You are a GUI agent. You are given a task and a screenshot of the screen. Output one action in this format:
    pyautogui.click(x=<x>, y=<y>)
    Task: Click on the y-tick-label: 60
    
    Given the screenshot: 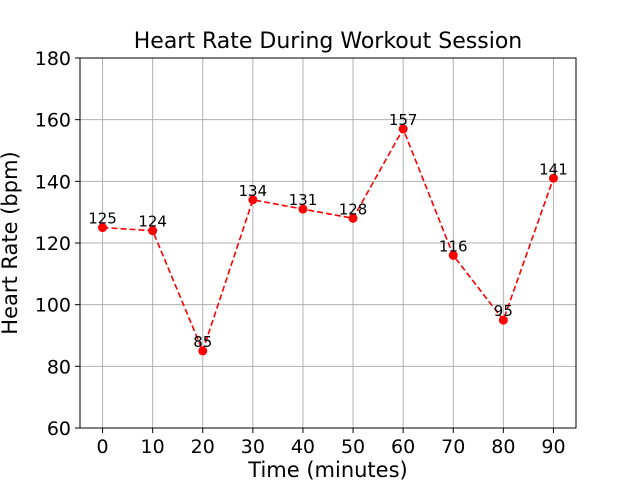 What is the action you would take?
    pyautogui.click(x=59, y=429)
    